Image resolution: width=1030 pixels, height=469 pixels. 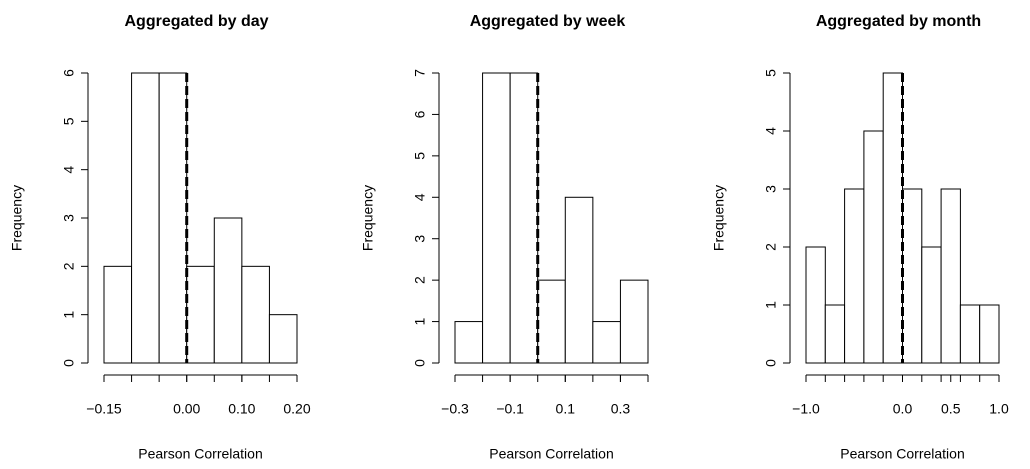 What do you see at coordinates (621, 409) in the screenshot?
I see `x-tick-label: 0.3` at bounding box center [621, 409].